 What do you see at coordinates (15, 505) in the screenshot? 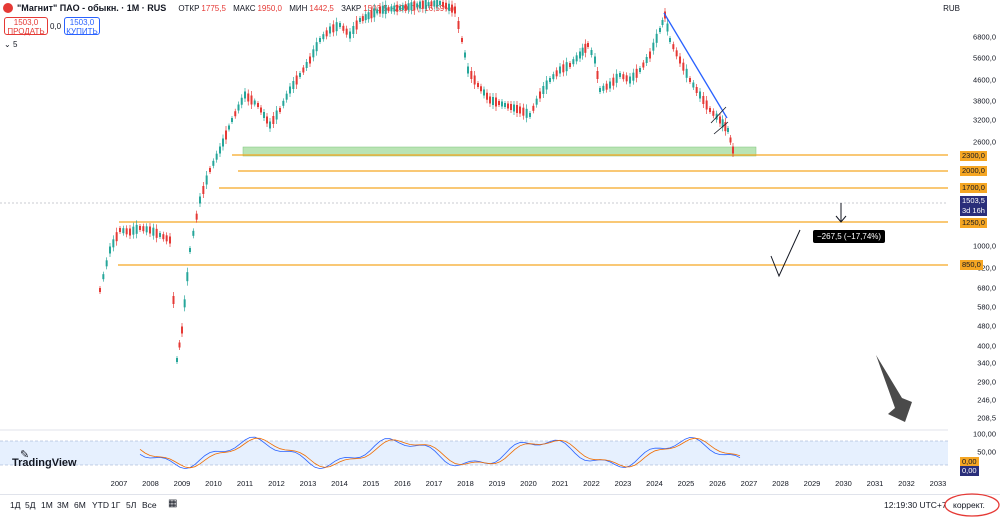
I see `timeframe-button: 1Д` at bounding box center [15, 505].